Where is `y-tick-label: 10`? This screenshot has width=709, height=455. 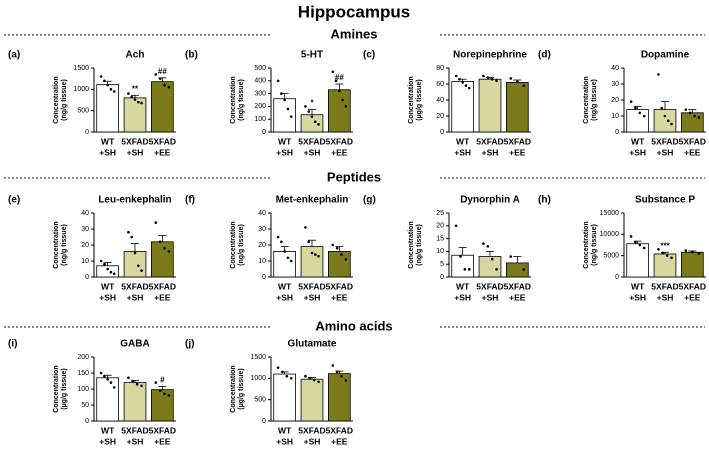
y-tick-label: 10 is located at coordinates (262, 261).